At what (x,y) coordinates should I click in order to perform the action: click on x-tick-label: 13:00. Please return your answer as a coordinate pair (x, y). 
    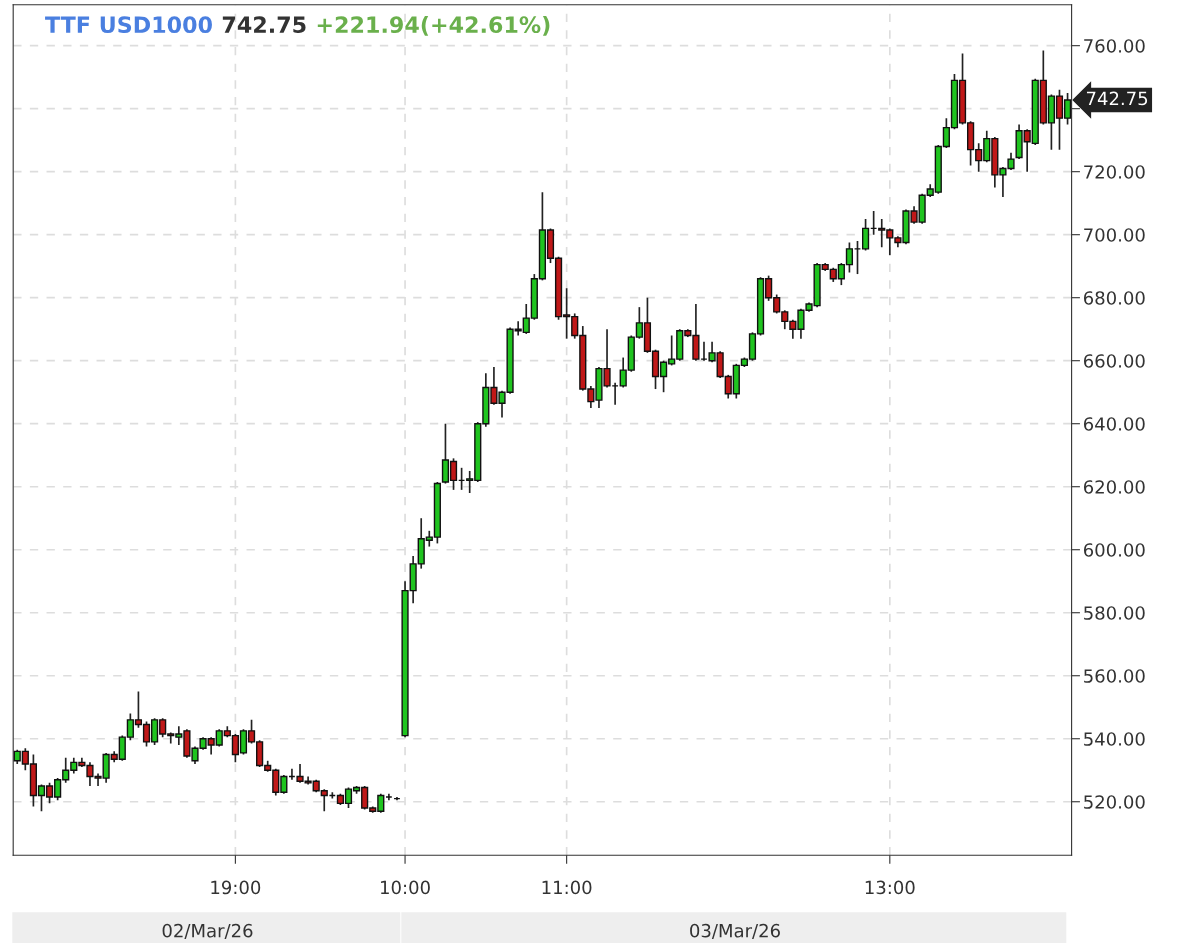
    Looking at the image, I should click on (890, 887).